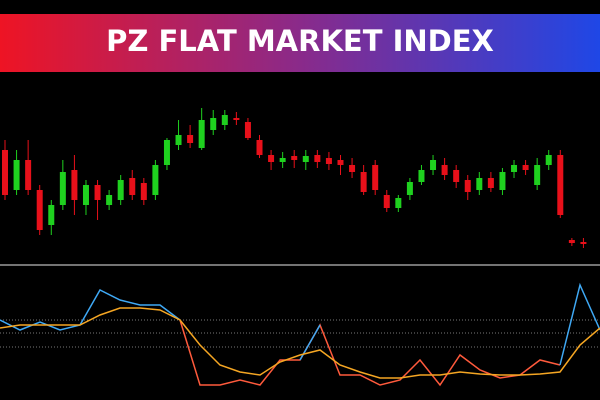  Describe the element at coordinates (370, 353) in the screenshot. I see `indicator-line` at that location.